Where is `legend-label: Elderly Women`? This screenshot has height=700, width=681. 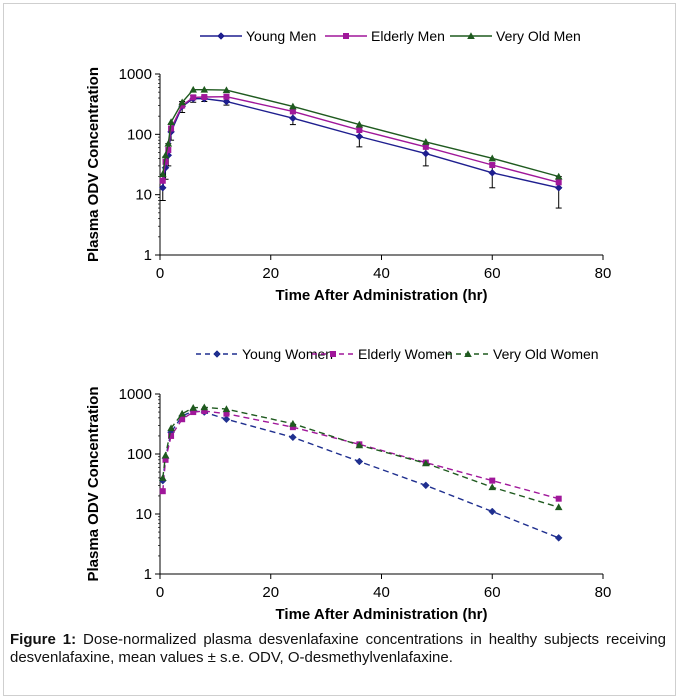
legend-label: Elderly Women is located at coordinates (405, 354).